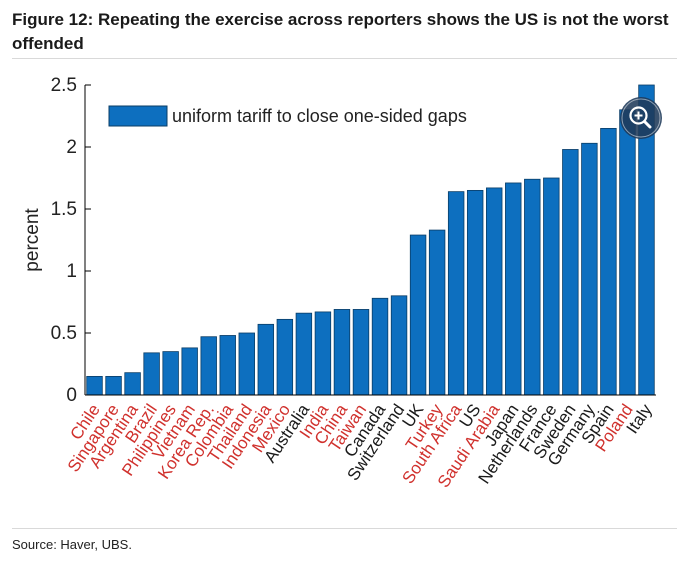 The height and width of the screenshot is (563, 690). I want to click on zoom-button, so click(641, 118).